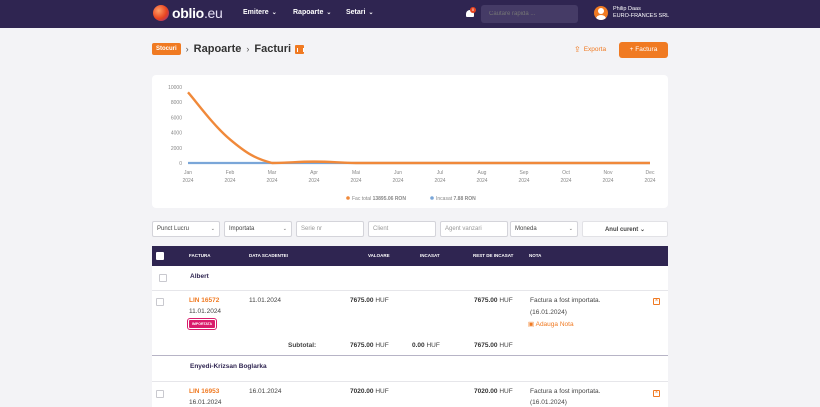 The image size is (820, 407). What do you see at coordinates (230, 173) in the screenshot?
I see `x-tick-label: Feb` at bounding box center [230, 173].